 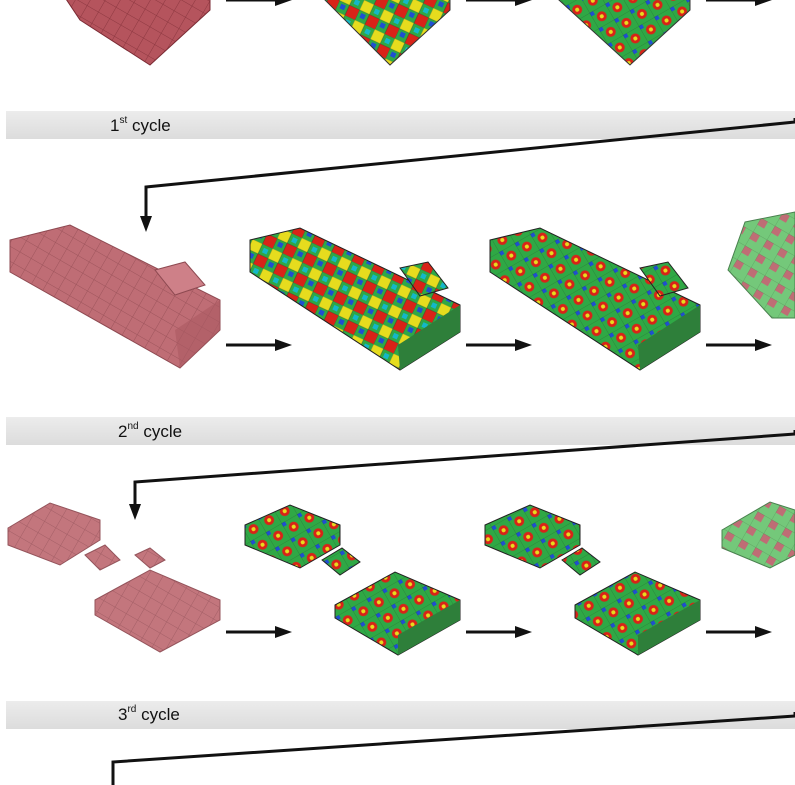 I want to click on row1-stress-model-a, so click(x=387, y=33).